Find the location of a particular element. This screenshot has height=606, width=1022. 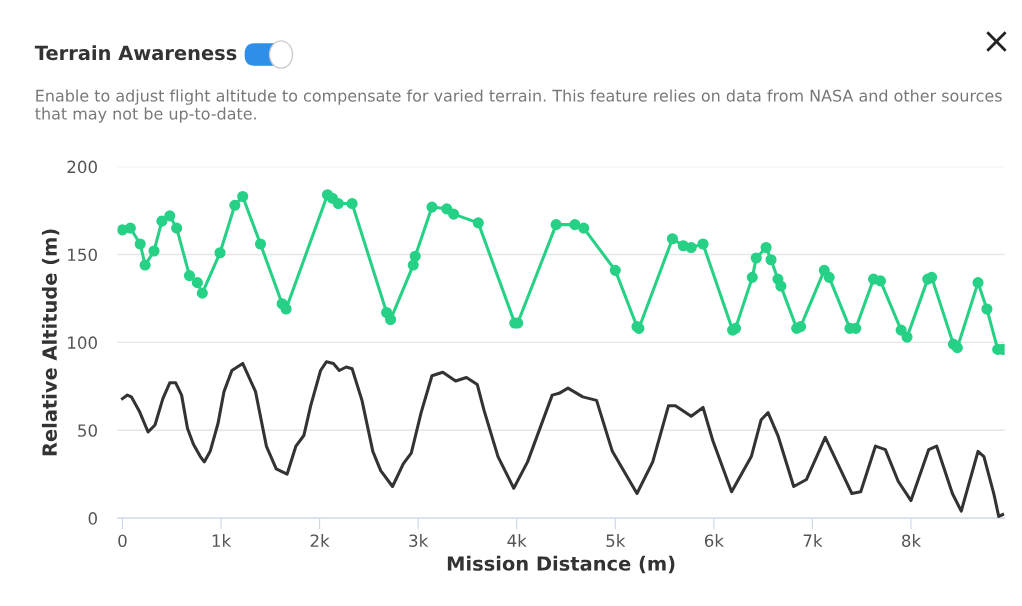

y-tick-label: 100 is located at coordinates (82, 342).